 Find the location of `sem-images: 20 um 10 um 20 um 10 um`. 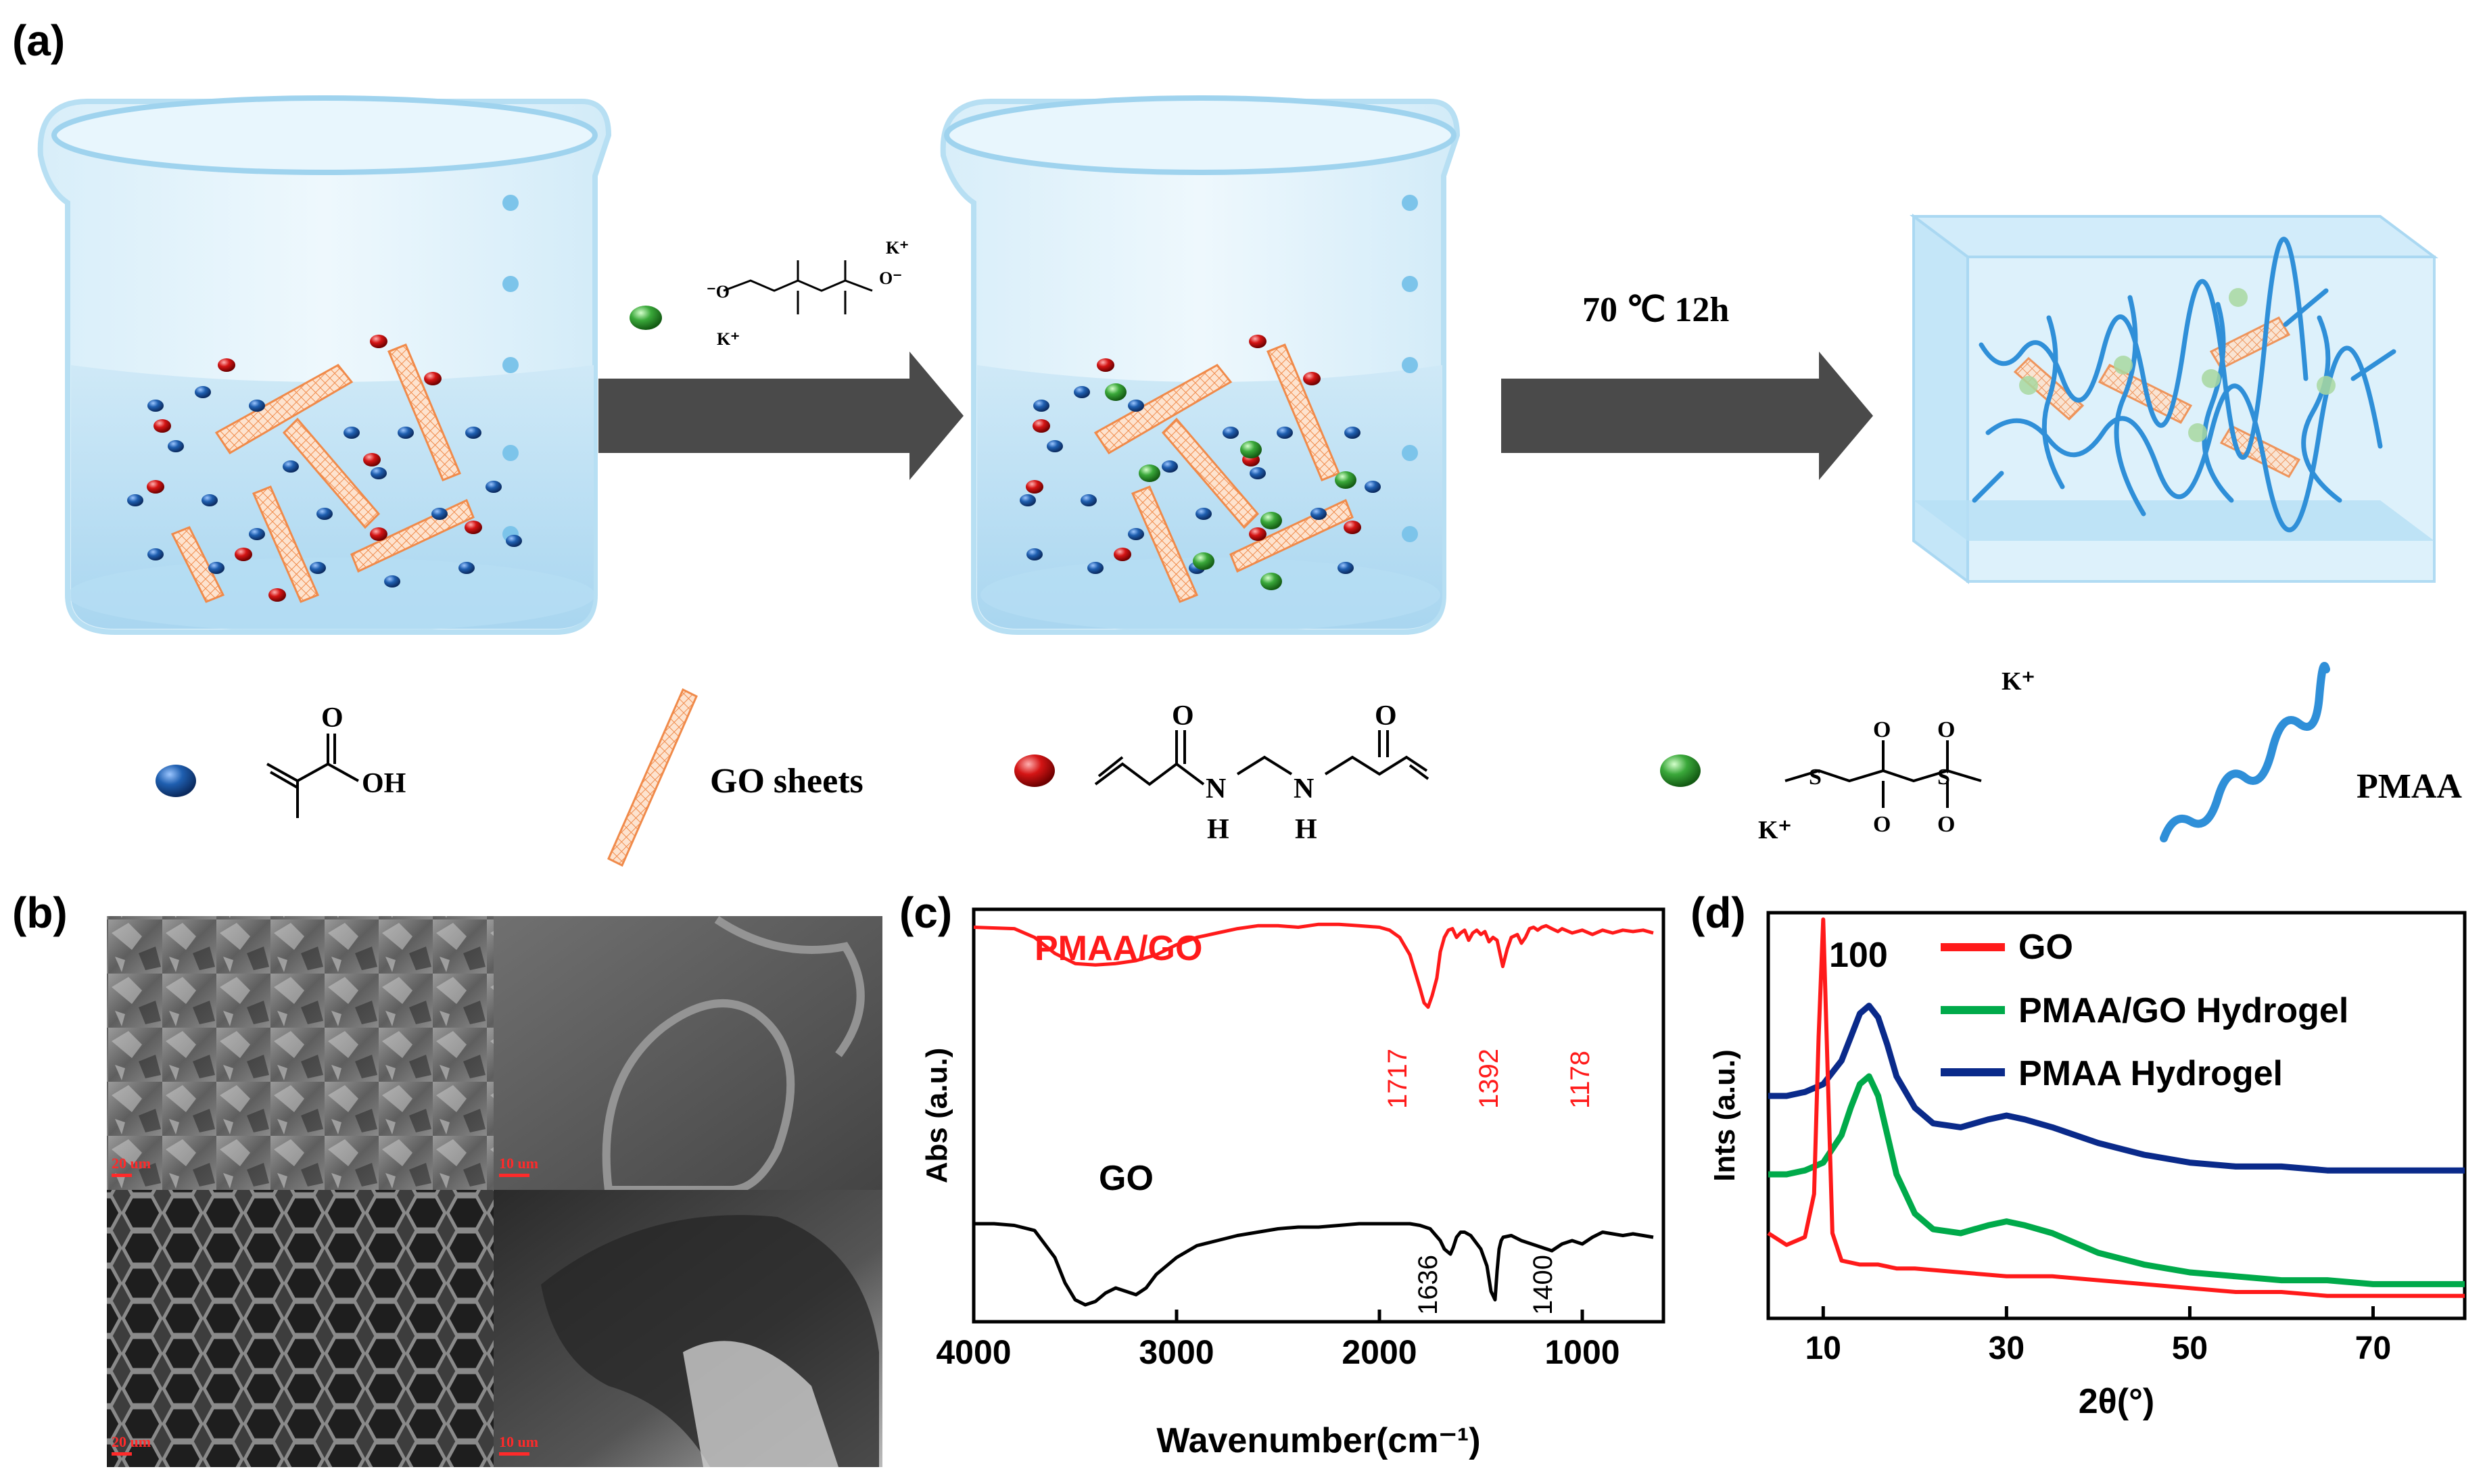

sem-images: 20 um 10 um 20 um 10 um is located at coordinates (495, 1191).